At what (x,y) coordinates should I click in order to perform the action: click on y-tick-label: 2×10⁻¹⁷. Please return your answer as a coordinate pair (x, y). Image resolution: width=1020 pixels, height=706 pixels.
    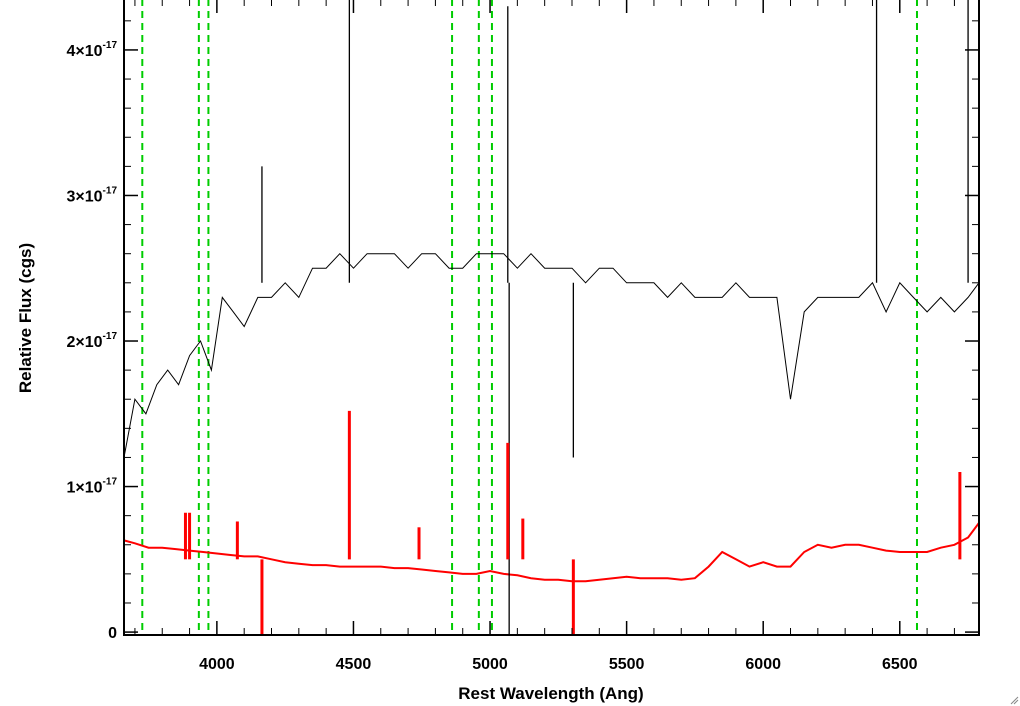
    Looking at the image, I should click on (92, 341).